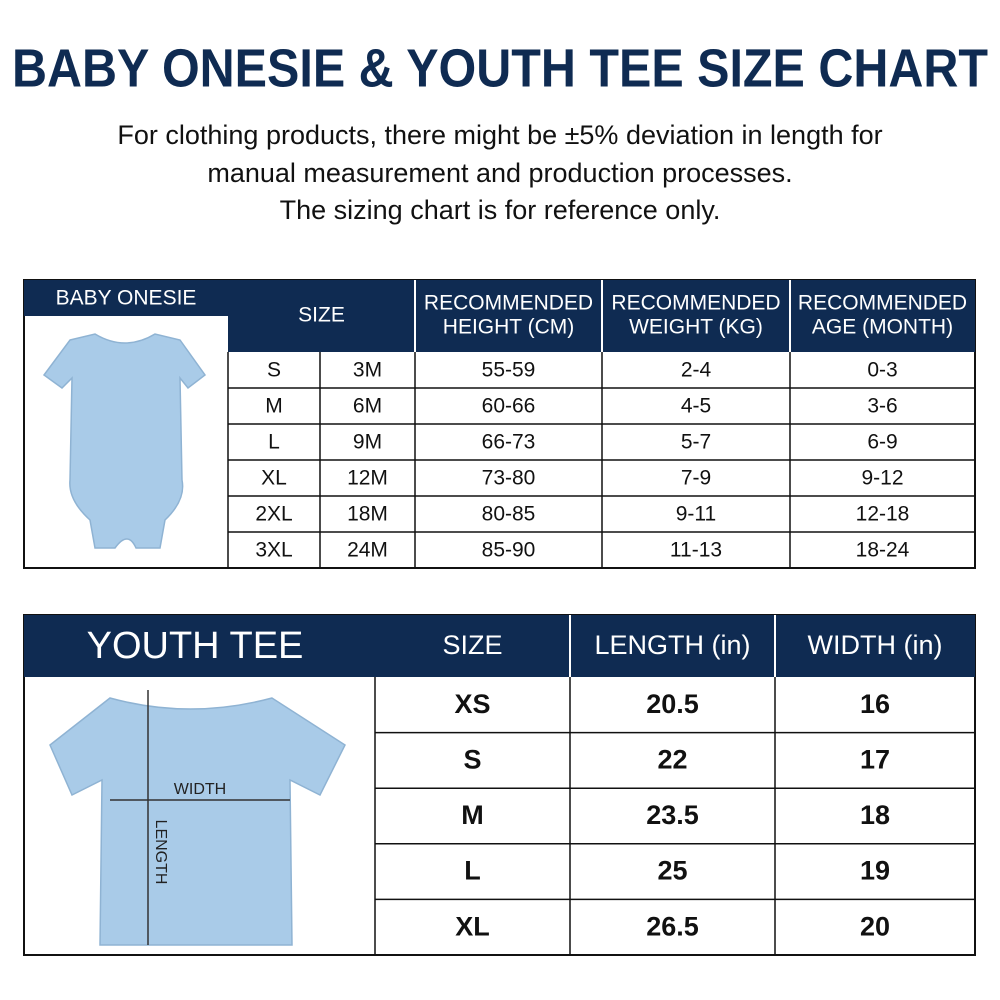 The width and height of the screenshot is (1000, 1000). What do you see at coordinates (509, 550) in the screenshot?
I see `baby-cell: 85-90` at bounding box center [509, 550].